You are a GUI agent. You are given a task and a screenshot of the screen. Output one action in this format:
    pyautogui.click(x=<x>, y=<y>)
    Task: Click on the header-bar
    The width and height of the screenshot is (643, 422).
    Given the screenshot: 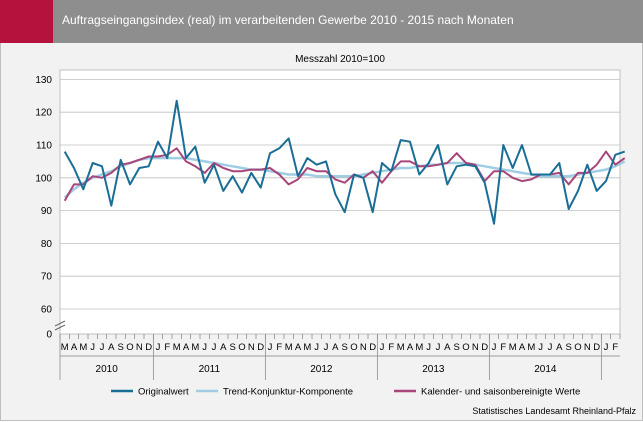 What is the action you would take?
    pyautogui.click(x=321, y=21)
    